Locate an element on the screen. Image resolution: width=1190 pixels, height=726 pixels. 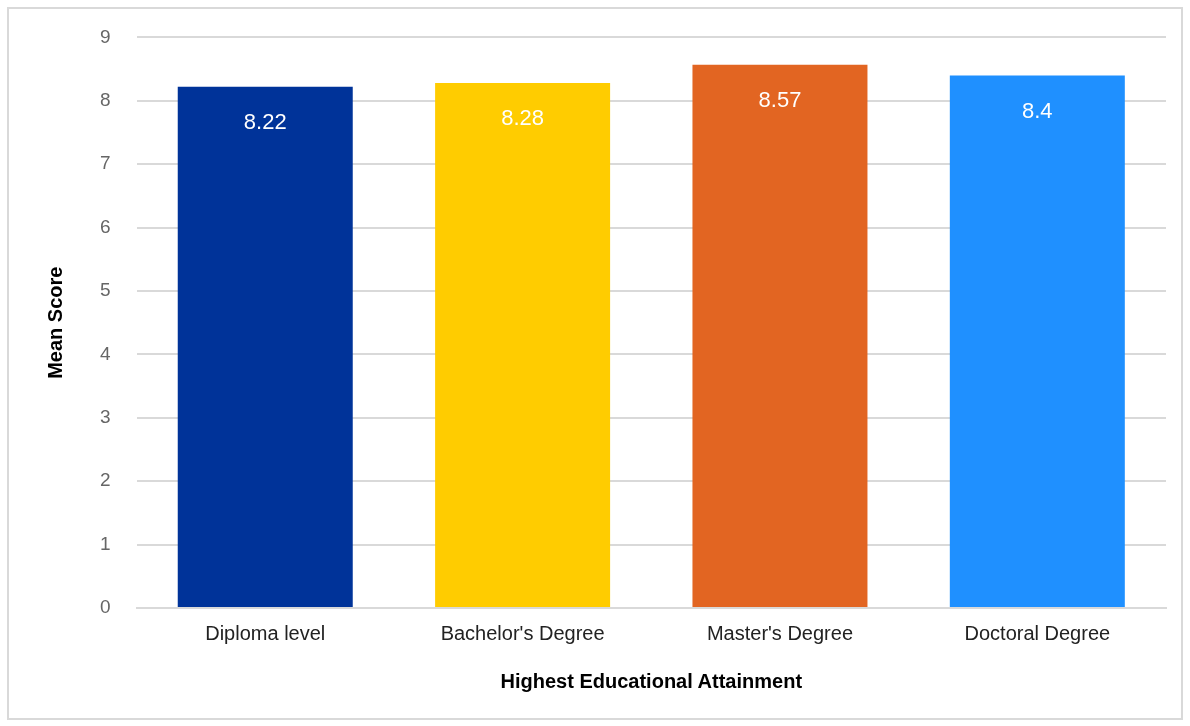
y-tick-label: 7 is located at coordinates (105, 163).